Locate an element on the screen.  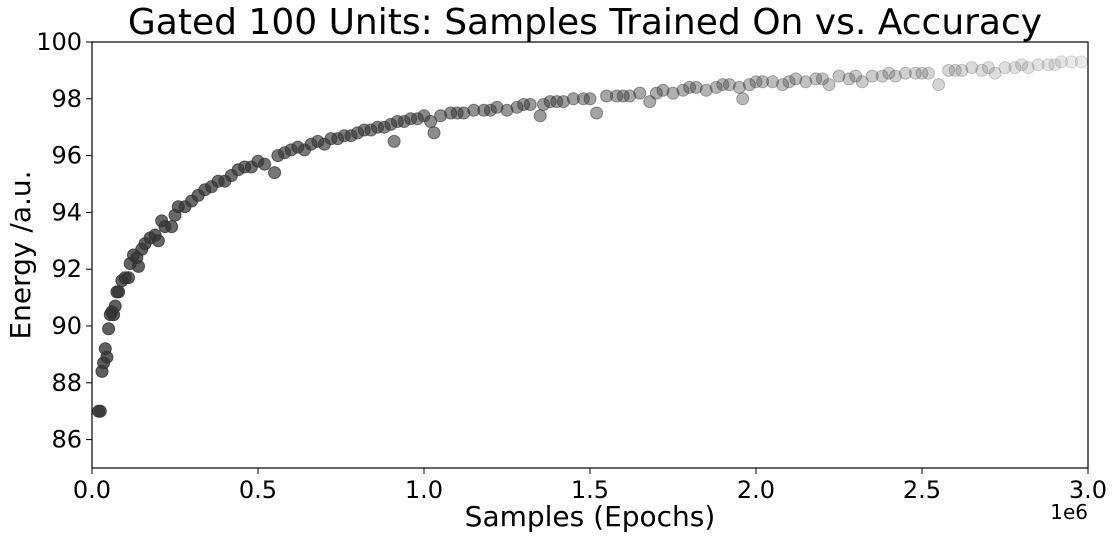
x-tick-label: 3.0 is located at coordinates (1088, 490).